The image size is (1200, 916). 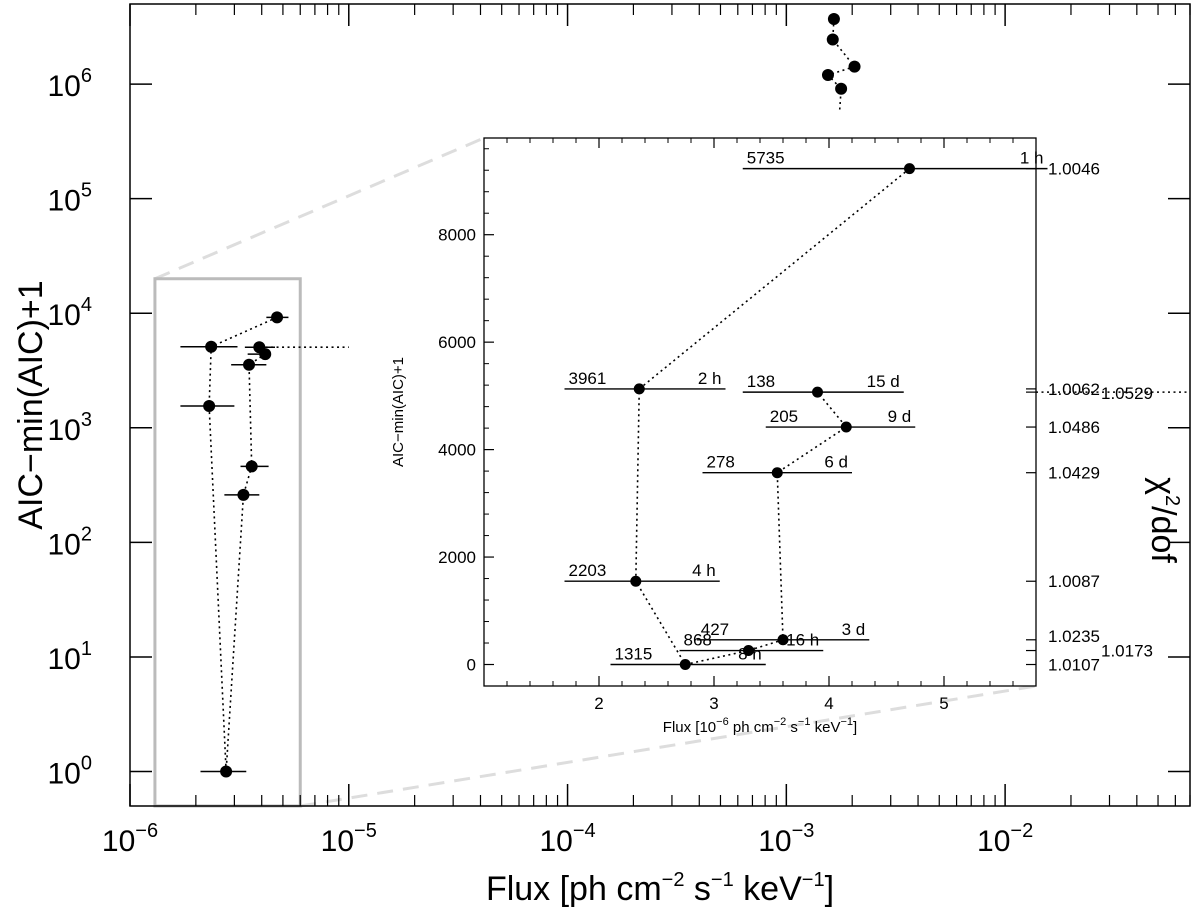 What do you see at coordinates (70, 428) in the screenshot?
I see `y-tick-label: 10³` at bounding box center [70, 428].